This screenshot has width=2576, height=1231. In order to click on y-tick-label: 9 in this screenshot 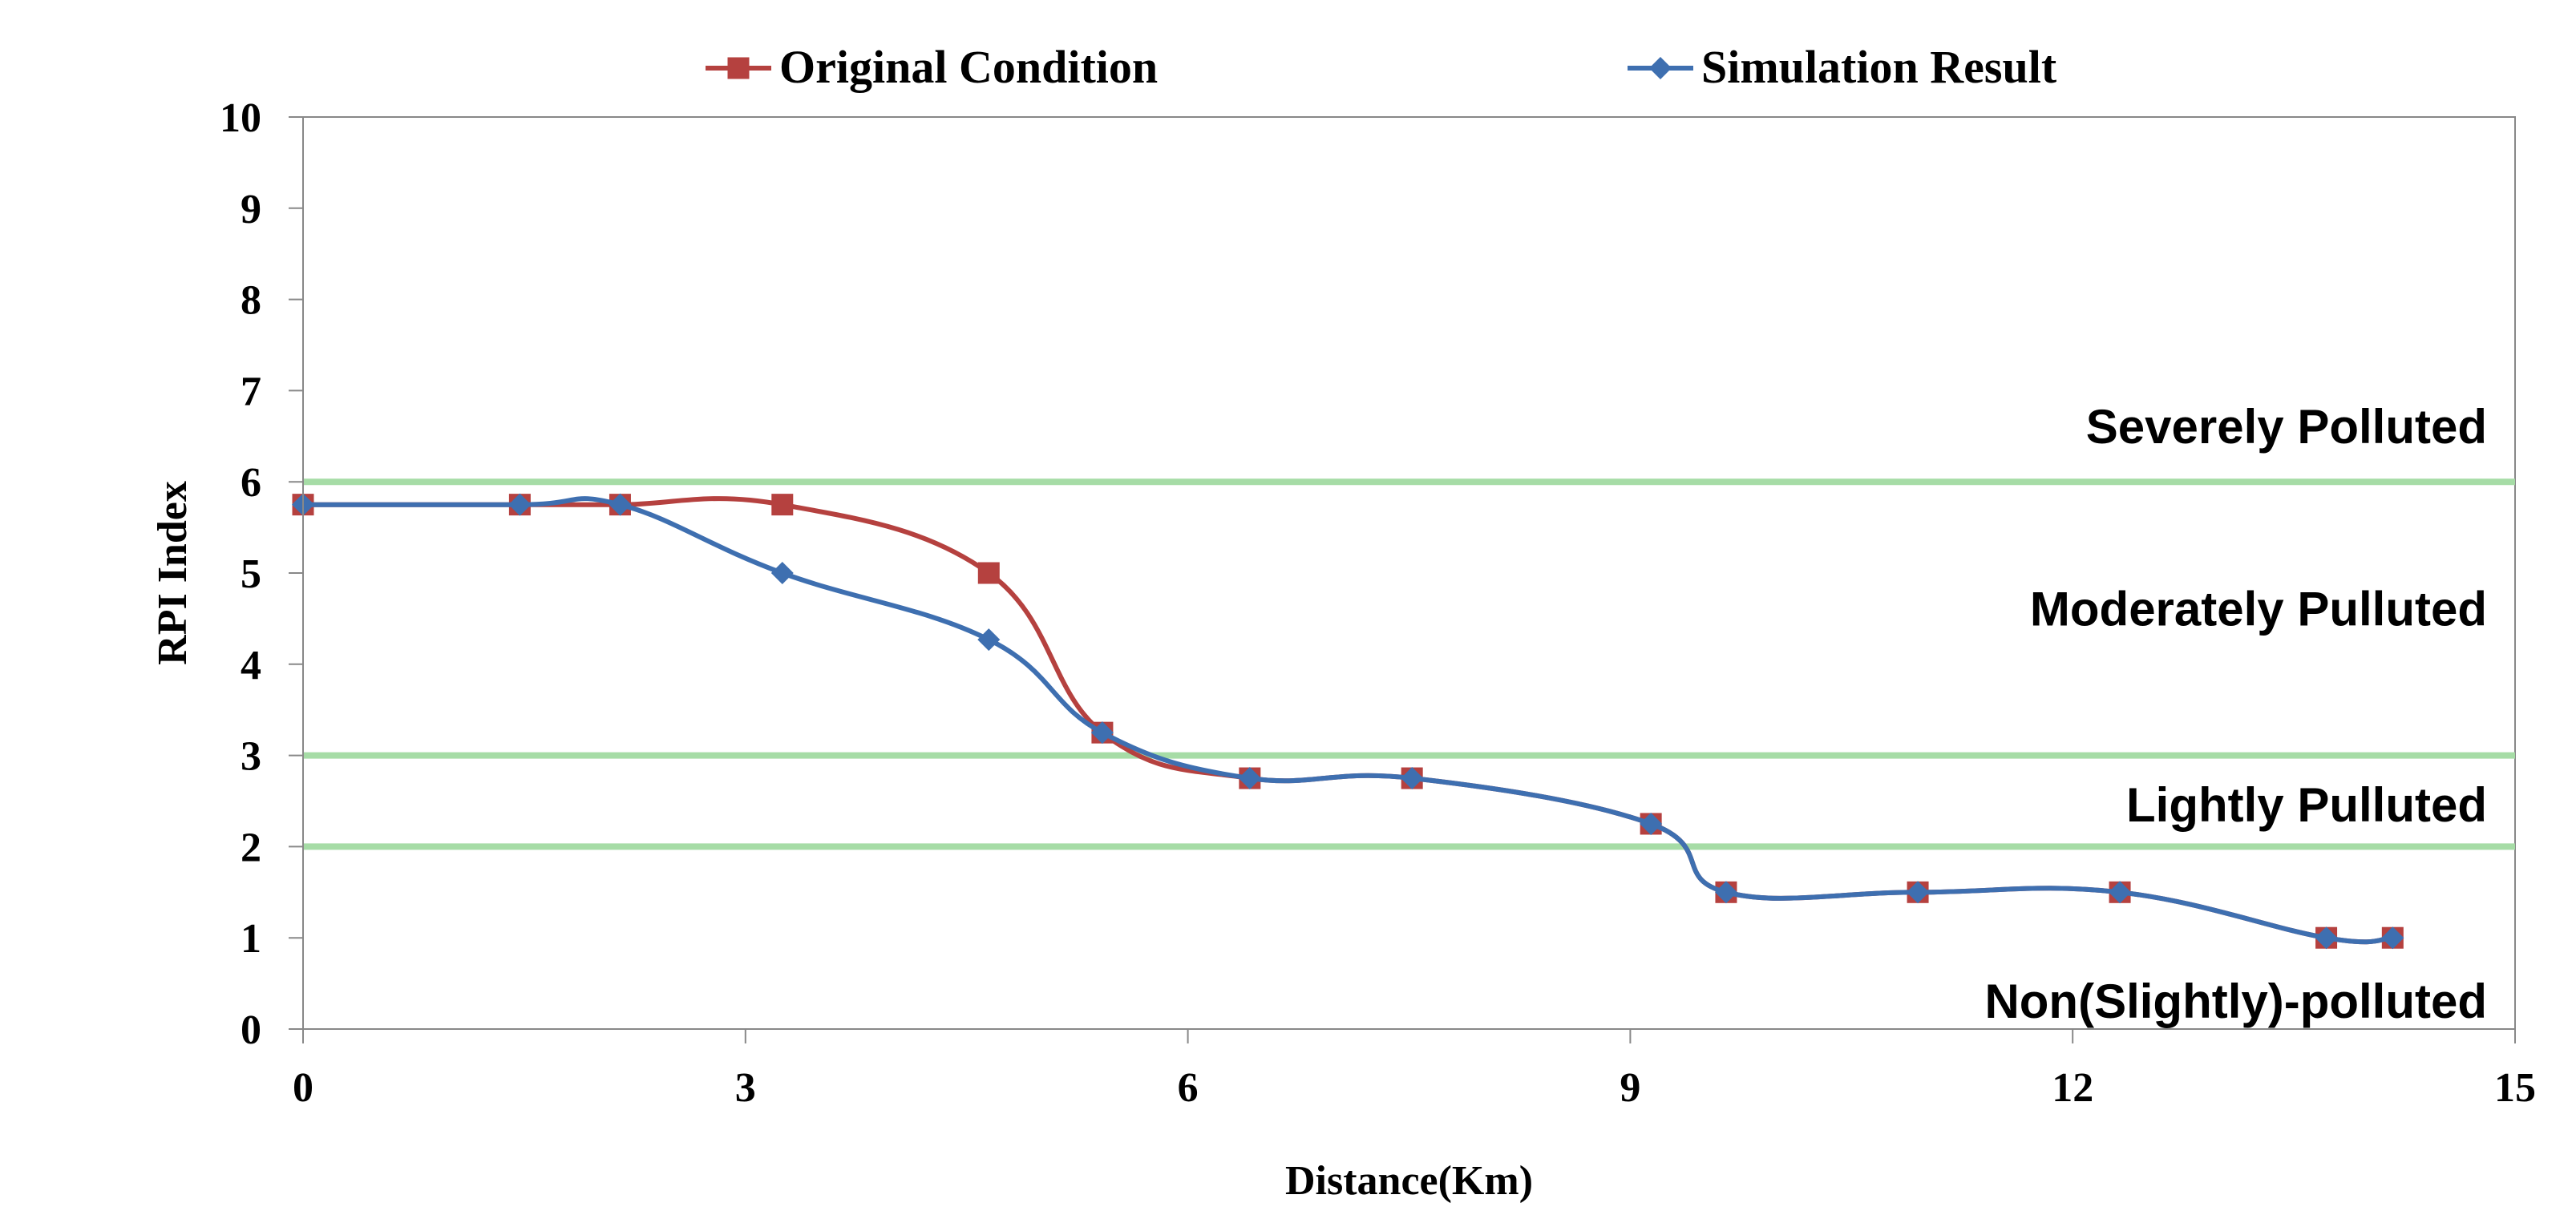, I will do `click(251, 209)`.